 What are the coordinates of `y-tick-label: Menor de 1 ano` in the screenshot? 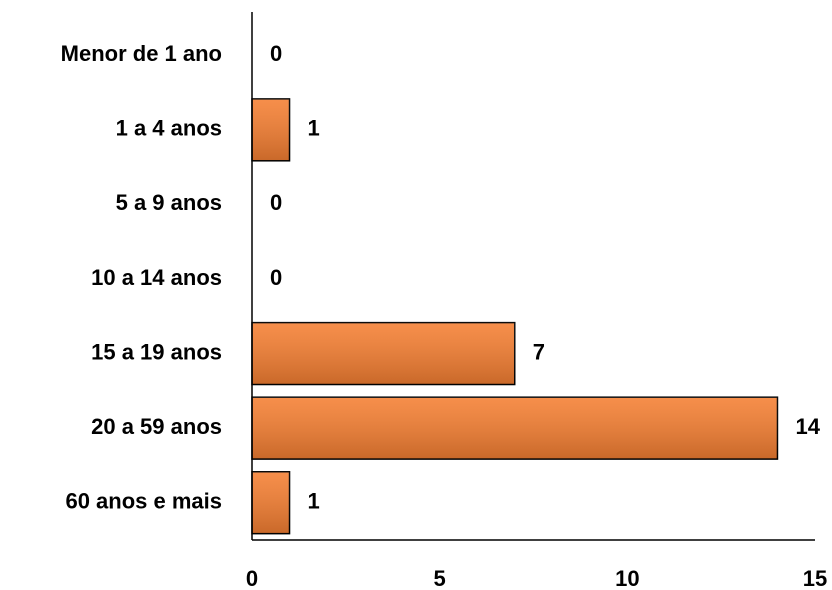 It's located at (141, 53).